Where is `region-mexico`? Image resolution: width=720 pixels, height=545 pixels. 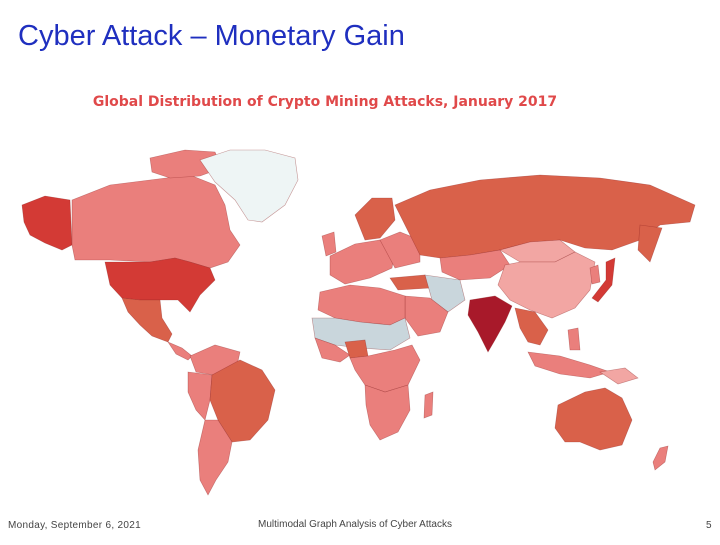
region-mexico is located at coordinates (147, 320).